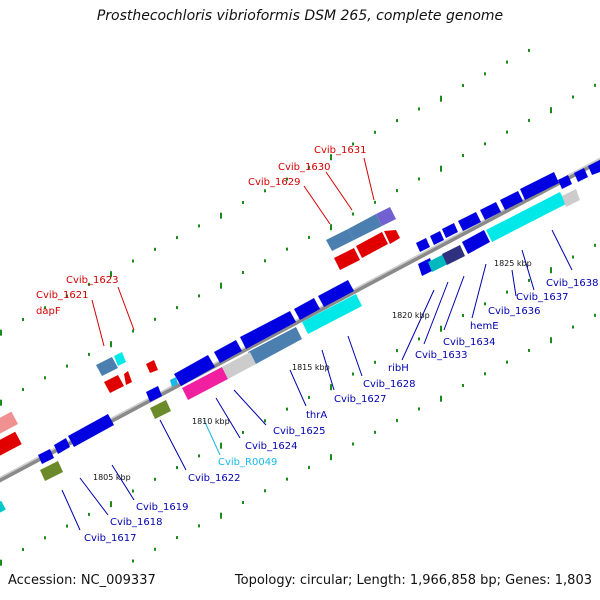  Describe the element at coordinates (92, 280) in the screenshot. I see `gene-label: Cvib_1623` at that location.